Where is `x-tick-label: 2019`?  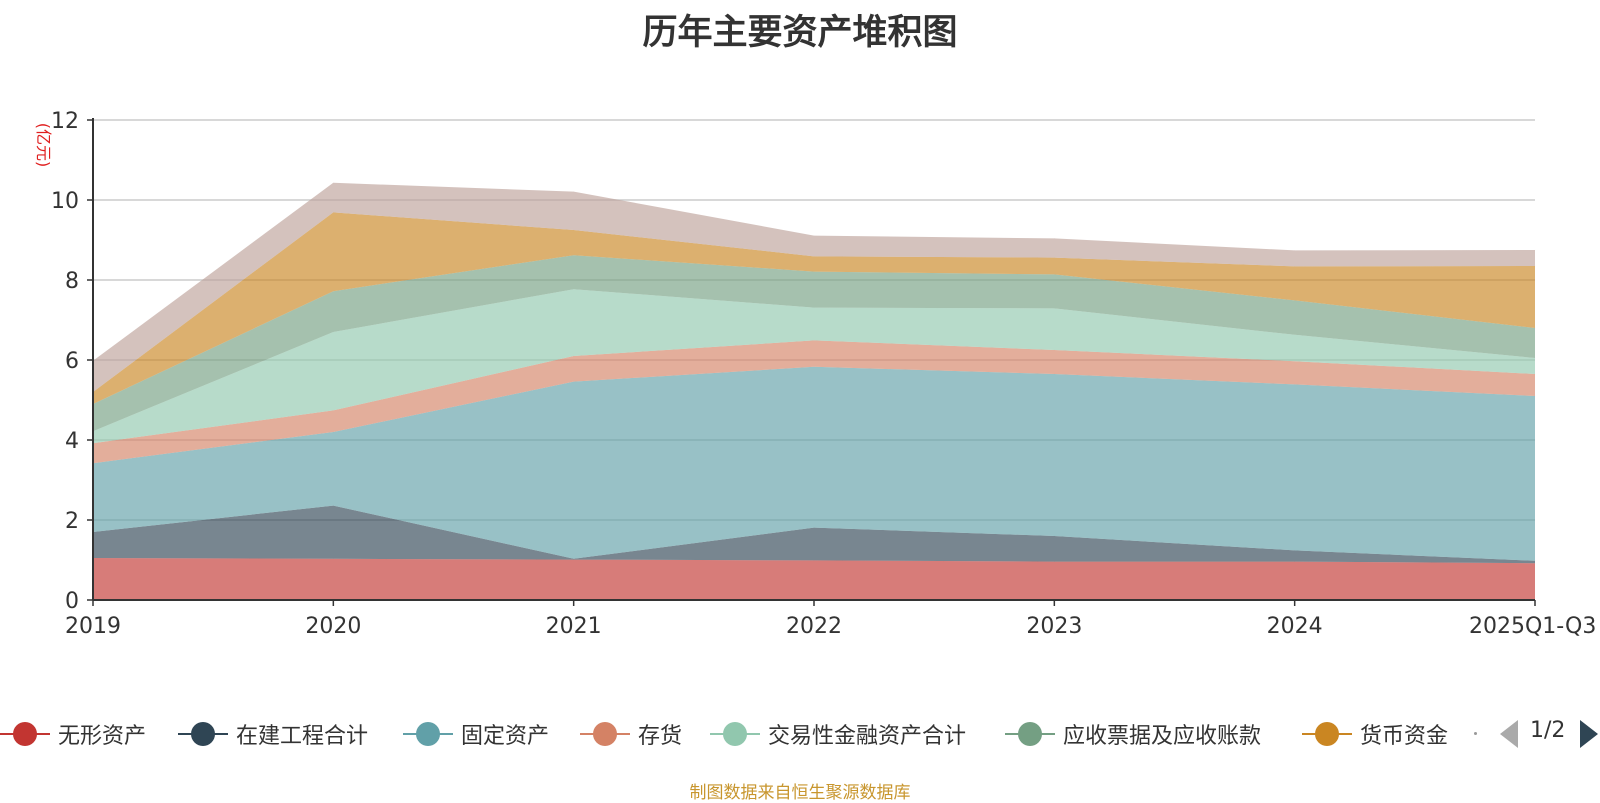 x-tick-label: 2019 is located at coordinates (93, 626).